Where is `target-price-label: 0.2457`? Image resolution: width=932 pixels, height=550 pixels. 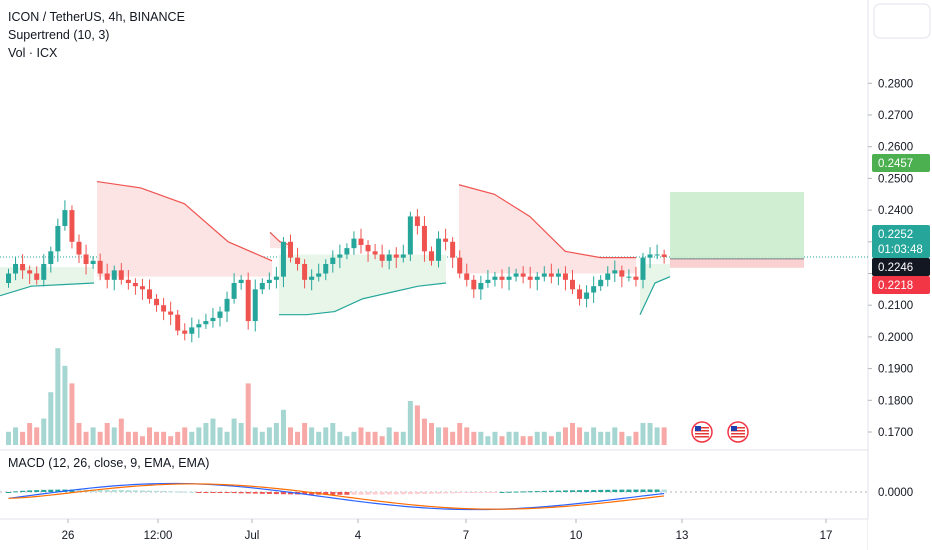 target-price-label: 0.2457 is located at coordinates (901, 163).